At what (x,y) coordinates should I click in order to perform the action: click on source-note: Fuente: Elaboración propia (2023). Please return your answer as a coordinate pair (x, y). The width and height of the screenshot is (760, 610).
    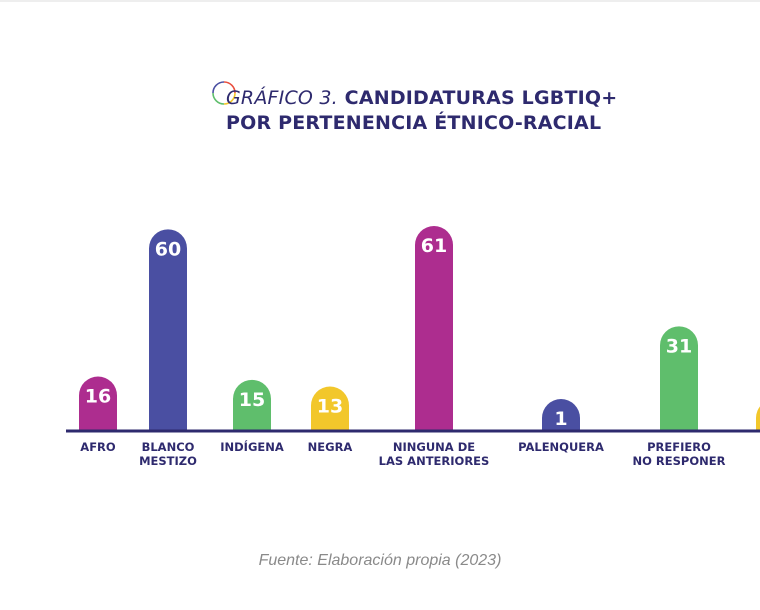
    Looking at the image, I should click on (380, 560).